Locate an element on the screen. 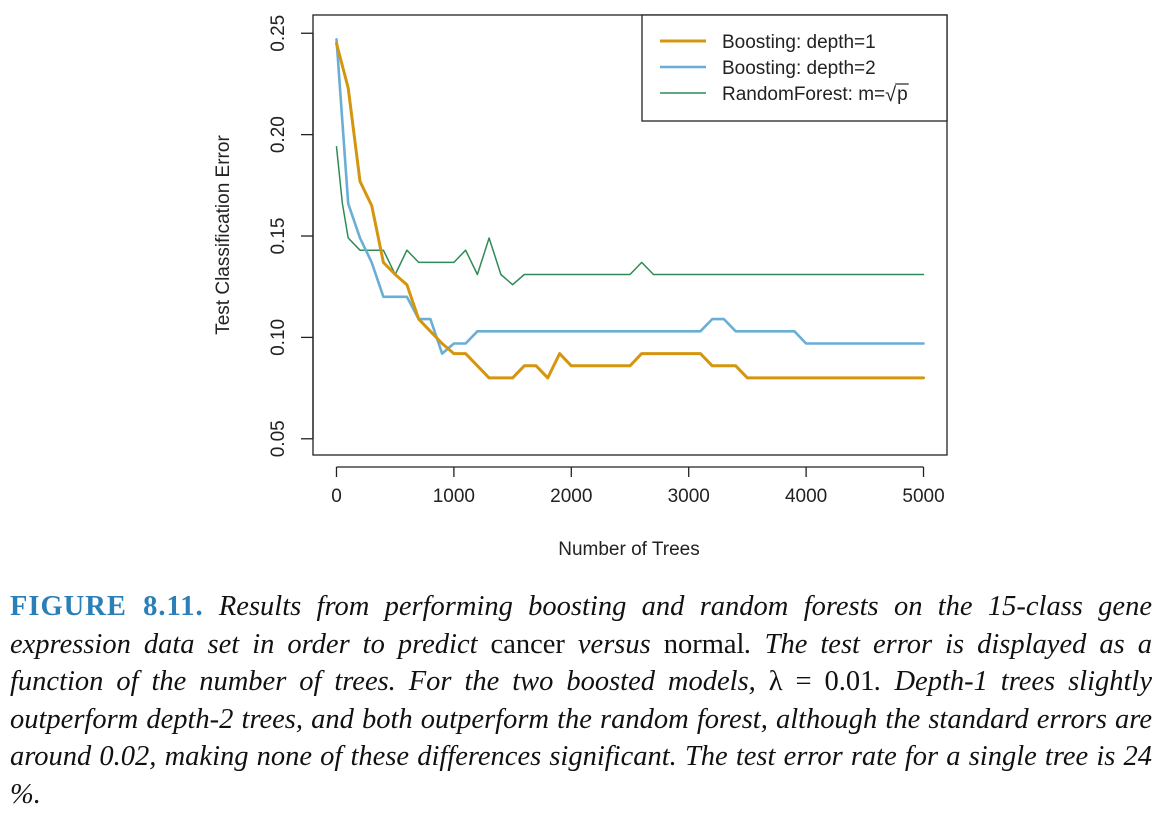  x-tick-label: 4000 is located at coordinates (806, 496).